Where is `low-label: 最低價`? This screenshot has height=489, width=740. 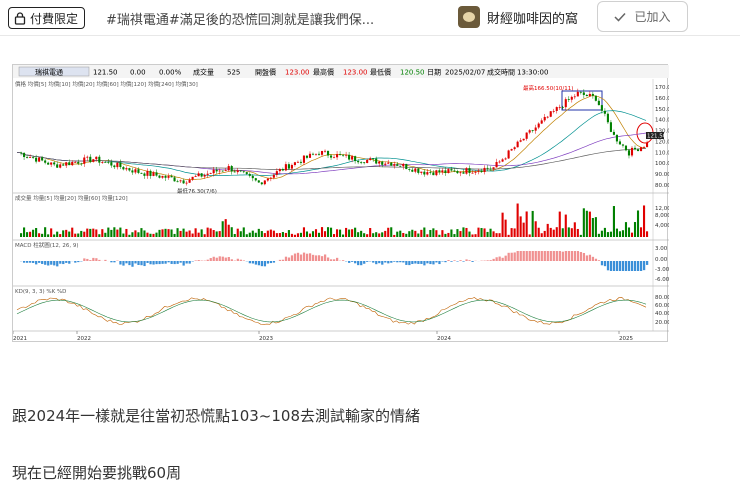
low-label: 最低價 is located at coordinates (380, 72).